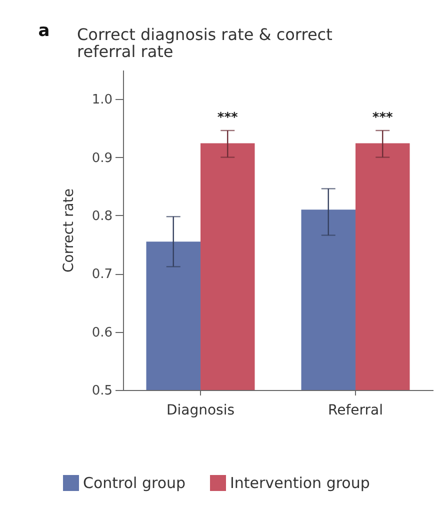 Image resolution: width=438 pixels, height=525 pixels. Describe the element at coordinates (102, 274) in the screenshot. I see `y-tick-label: 0.7` at that location.